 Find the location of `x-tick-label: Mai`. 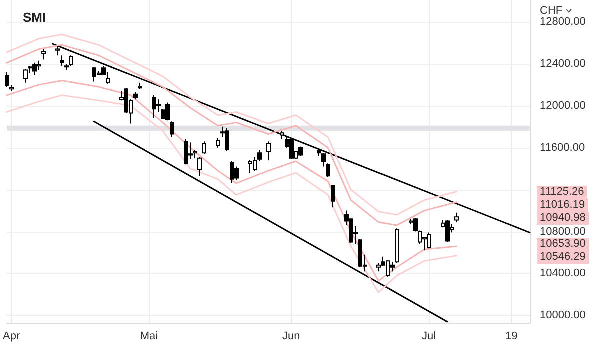

x-tick-label: Mai is located at coordinates (149, 336).